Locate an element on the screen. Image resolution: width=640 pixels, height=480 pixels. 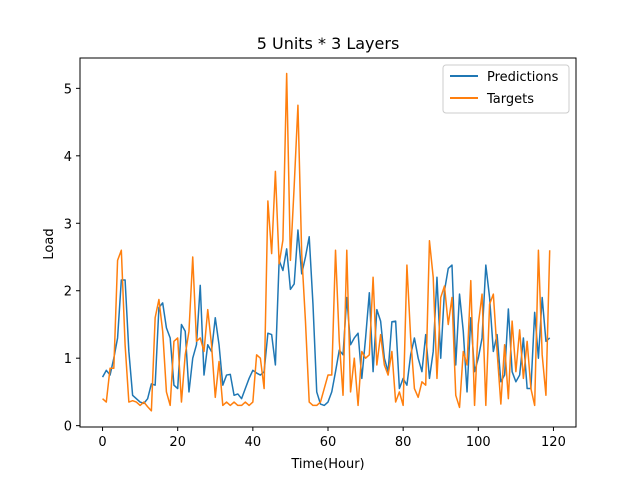
y-tick-label: 0 is located at coordinates (68, 427).